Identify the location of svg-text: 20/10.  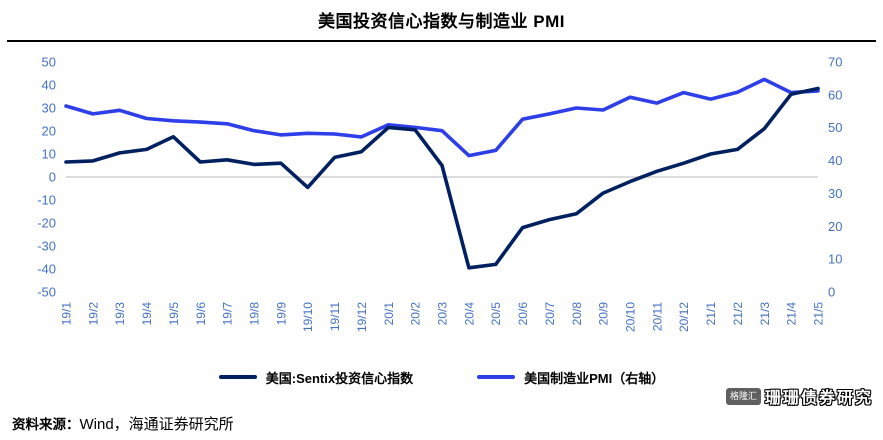
(631, 317).